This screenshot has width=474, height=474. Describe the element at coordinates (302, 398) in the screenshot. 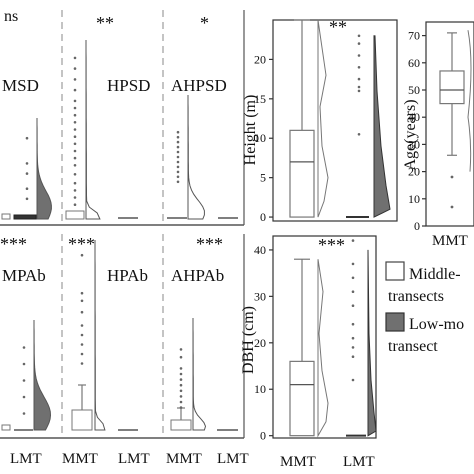

I see `dbh-mmt-box` at that location.